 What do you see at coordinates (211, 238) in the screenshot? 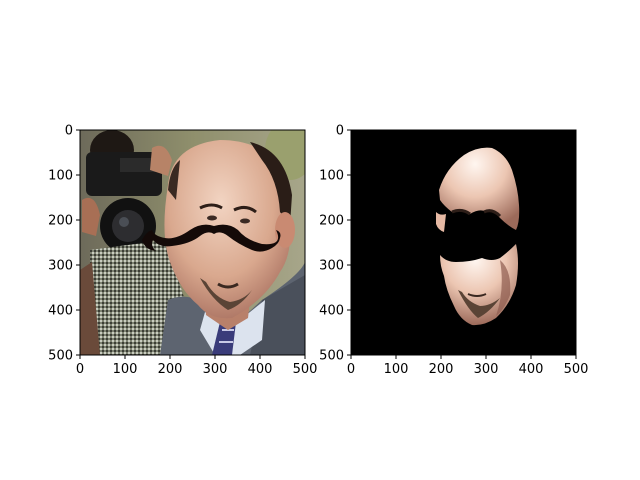
I see `mustache-overlay` at bounding box center [211, 238].